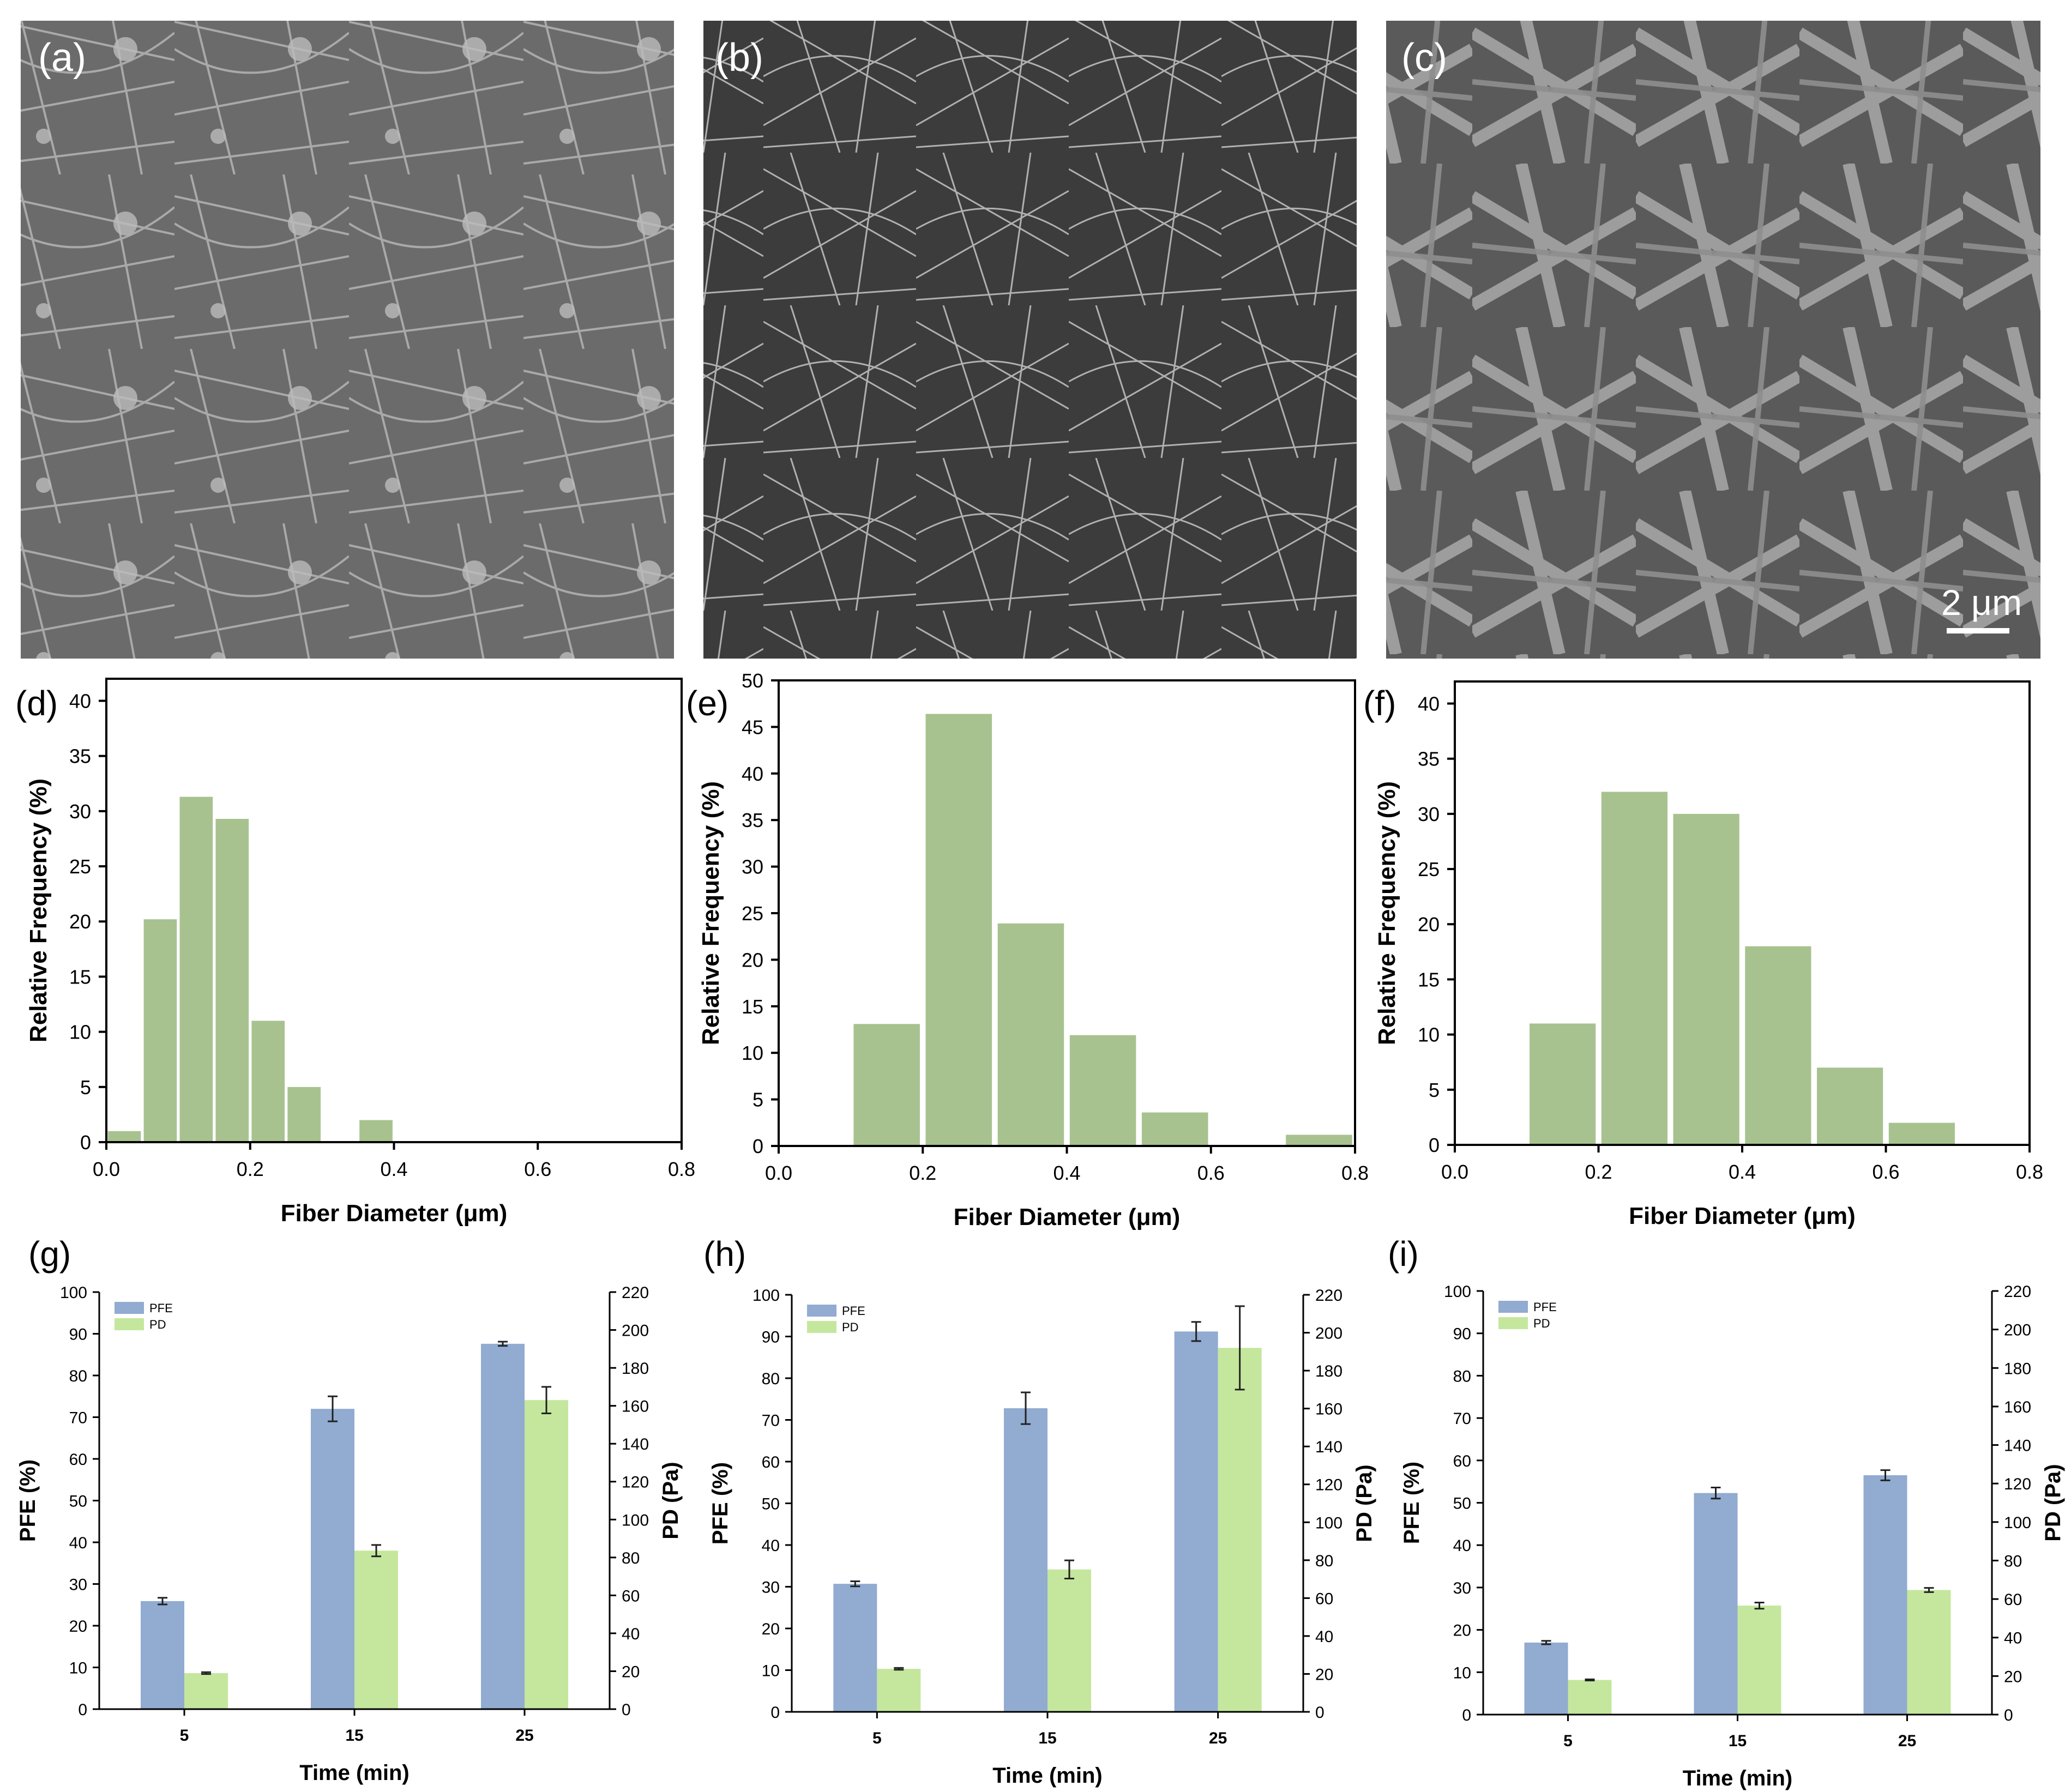  I want to click on legend-label-pfe: PFE, so click(161, 1308).